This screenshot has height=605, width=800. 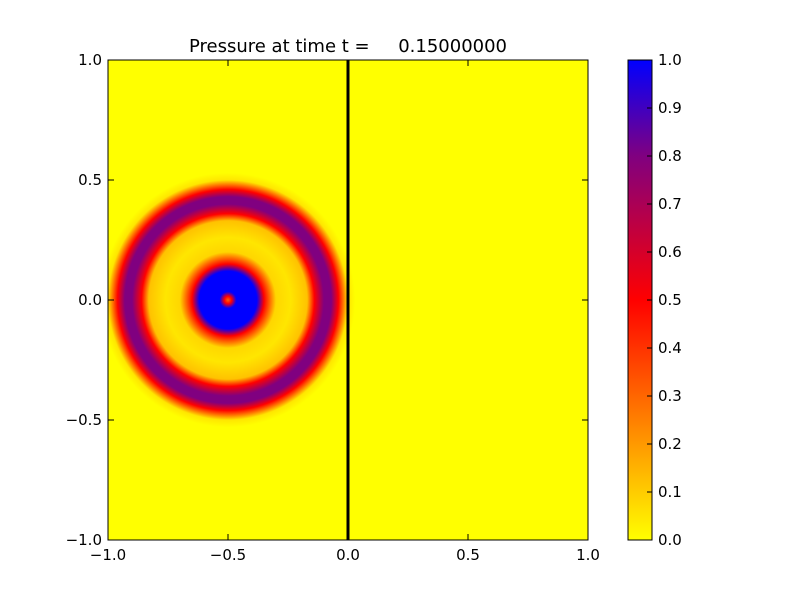 What do you see at coordinates (670, 60) in the screenshot?
I see `colorbar-tick-label: 1.0` at bounding box center [670, 60].